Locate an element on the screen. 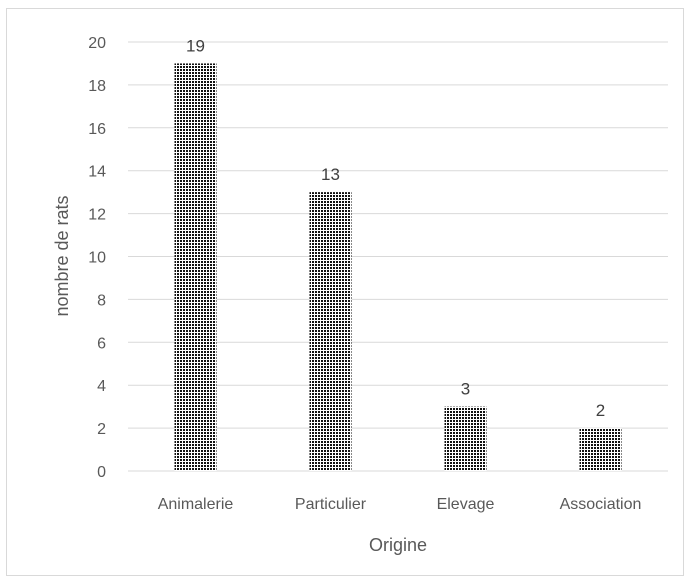 The width and height of the screenshot is (691, 583). x-axis-title: Origine is located at coordinates (398, 545).